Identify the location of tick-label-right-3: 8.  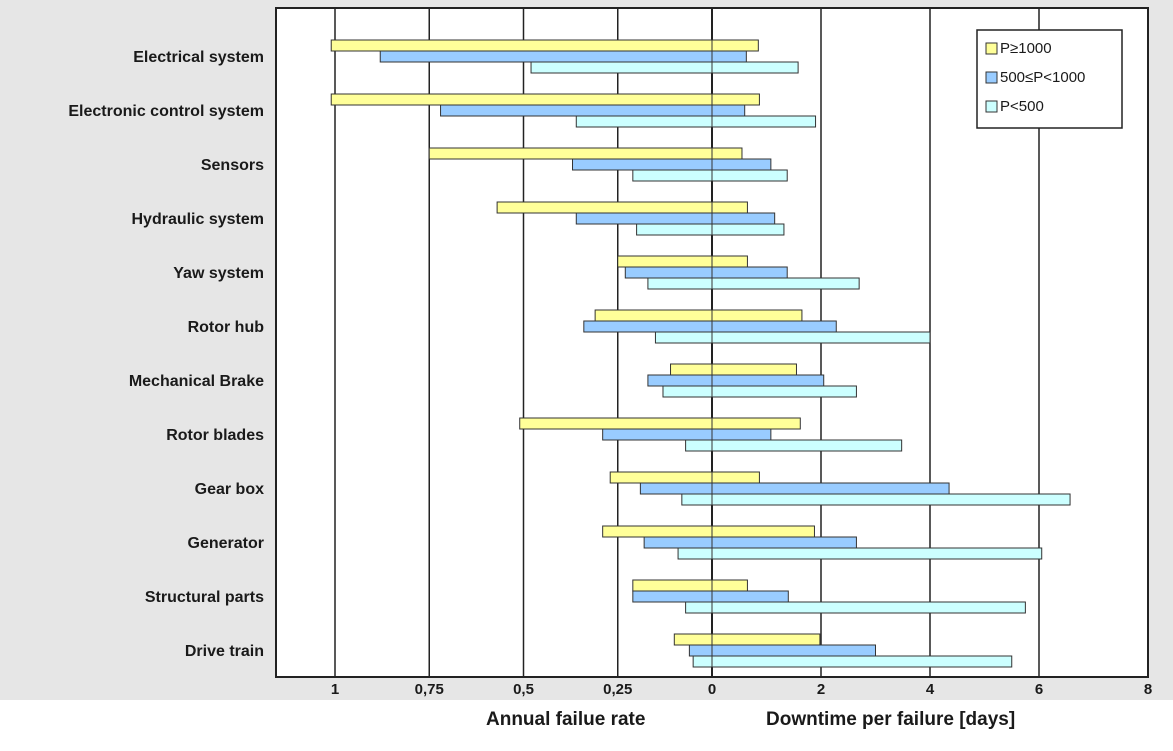
(1148, 689).